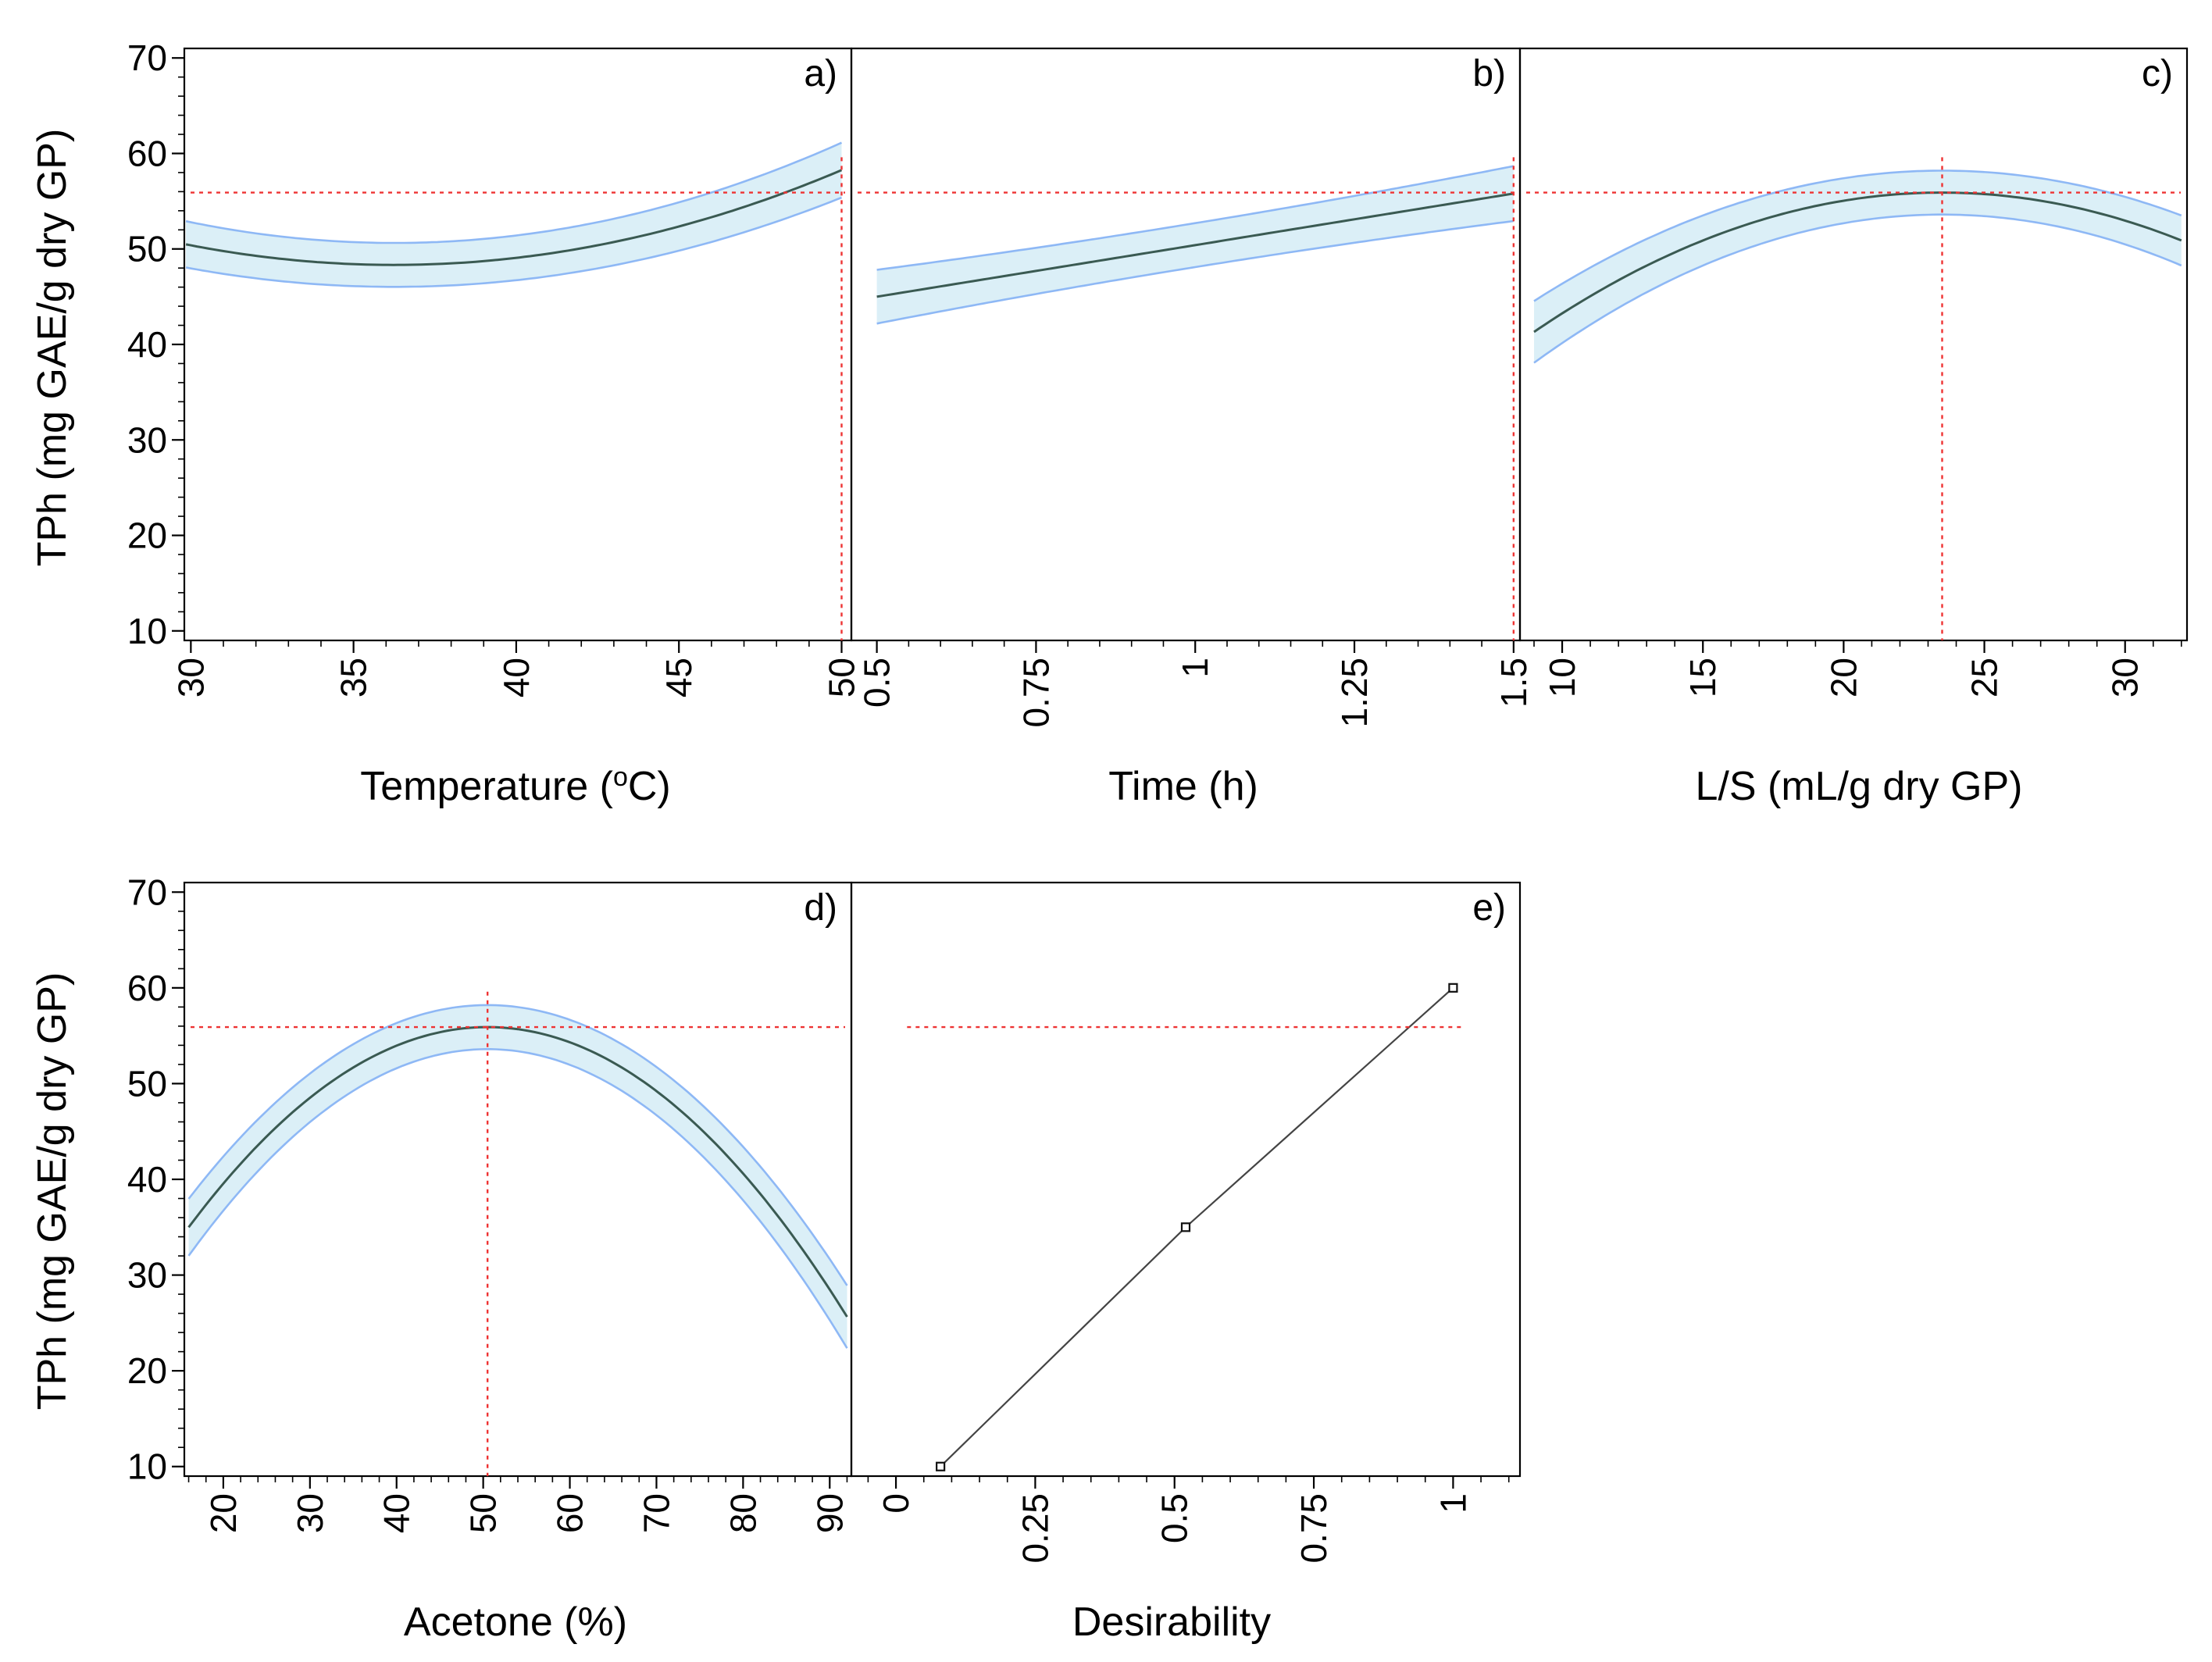 Image resolution: width=2212 pixels, height=1662 pixels. I want to click on x-axis-title-time: Time (h), so click(1183, 786).